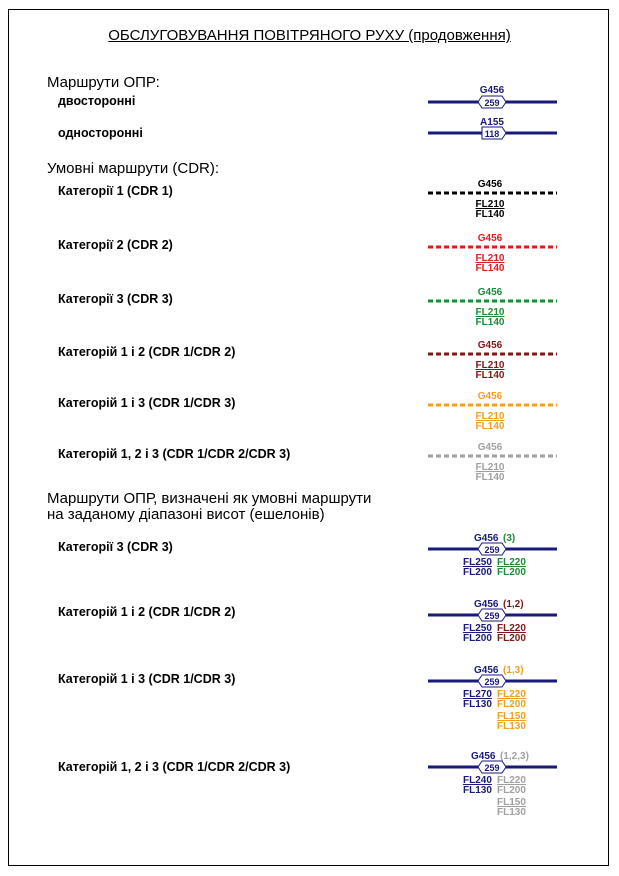 This screenshot has width=619, height=876. What do you see at coordinates (133, 168) in the screenshot?
I see `heading-cdr-routes: Умовні маршрути (CDR):` at bounding box center [133, 168].